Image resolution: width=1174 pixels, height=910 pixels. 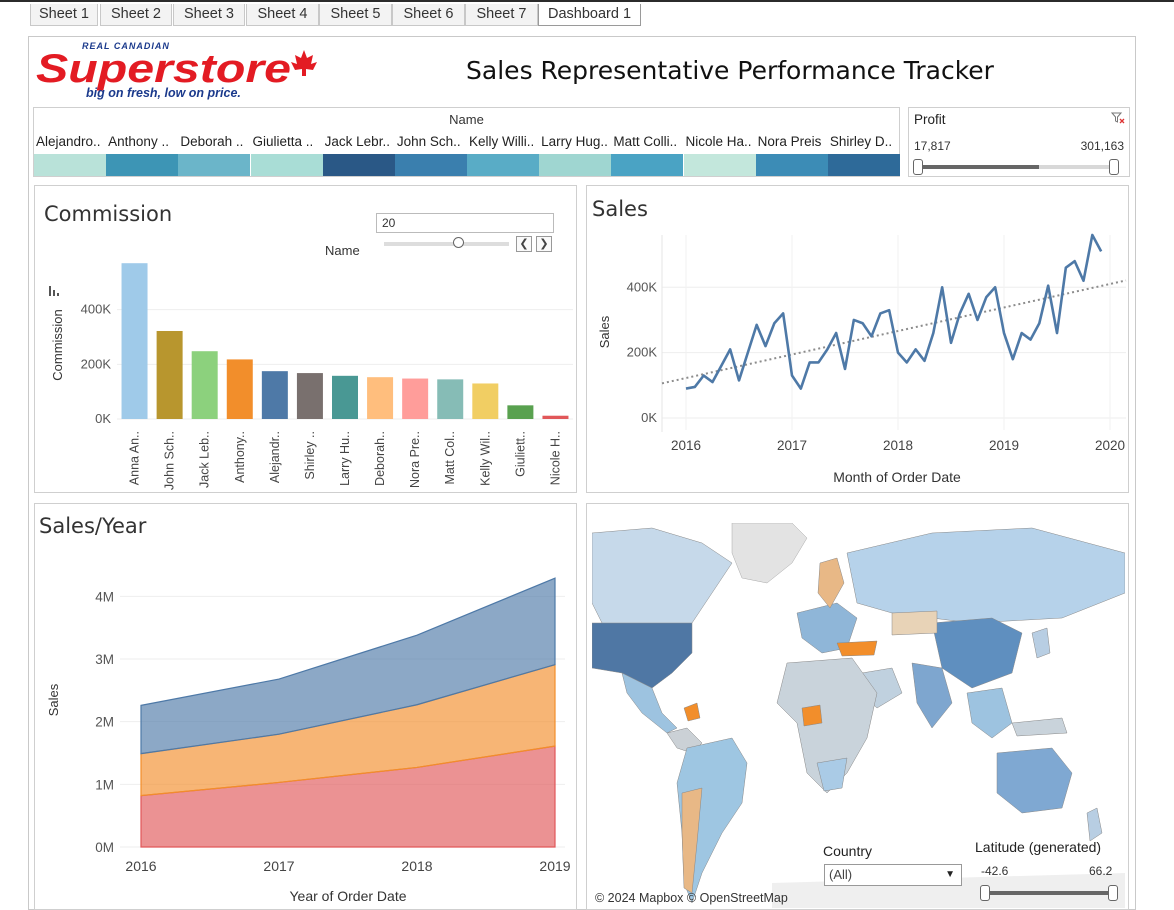 I want to click on legend-item-label: Deborah .., so click(x=212, y=141).